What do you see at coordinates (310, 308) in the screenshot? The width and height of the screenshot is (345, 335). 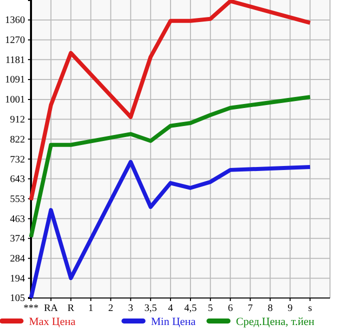 I see `x-tick-label: s` at bounding box center [310, 308].